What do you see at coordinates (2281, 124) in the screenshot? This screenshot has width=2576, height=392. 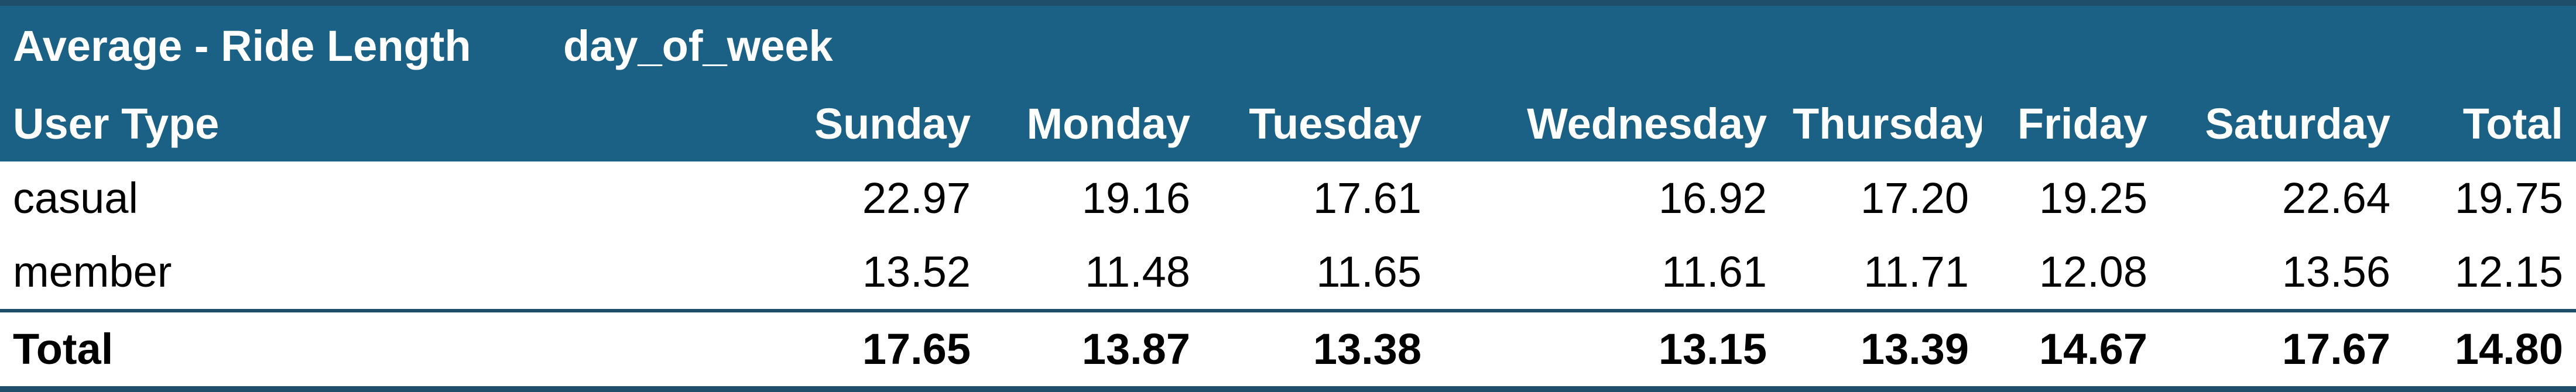 I see `column-header-saturday: Saturday` at bounding box center [2281, 124].